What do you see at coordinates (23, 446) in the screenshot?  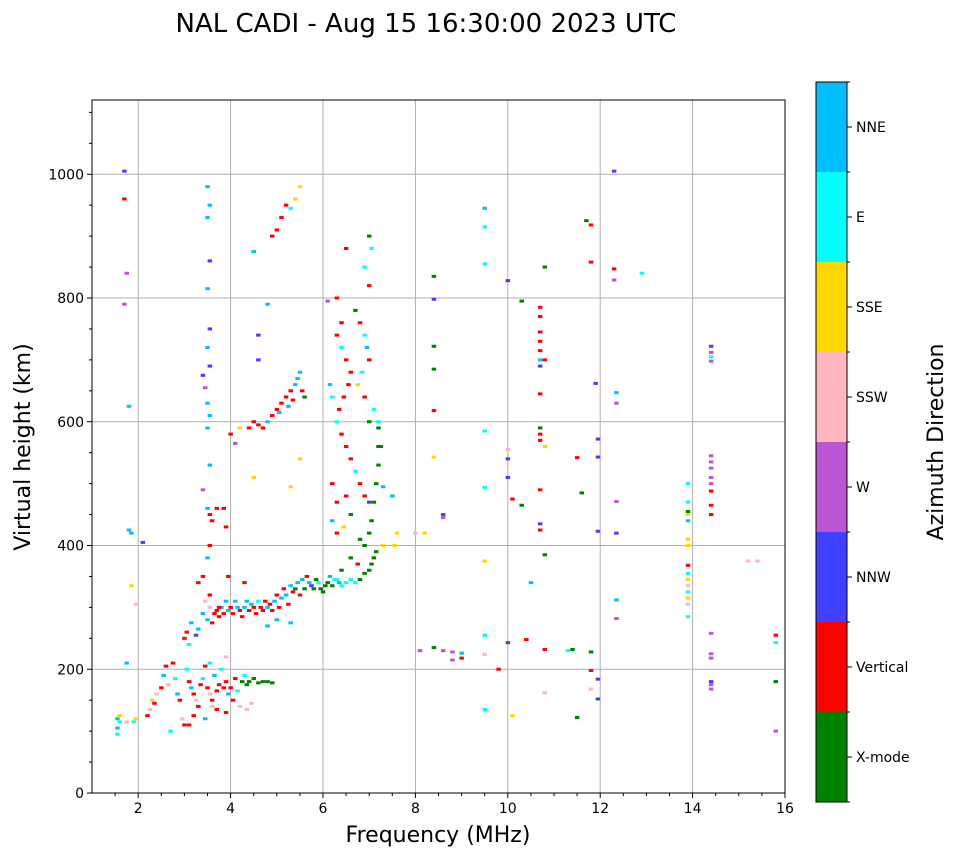 I see `y-axis-label: Virtual height (km)` at bounding box center [23, 446].